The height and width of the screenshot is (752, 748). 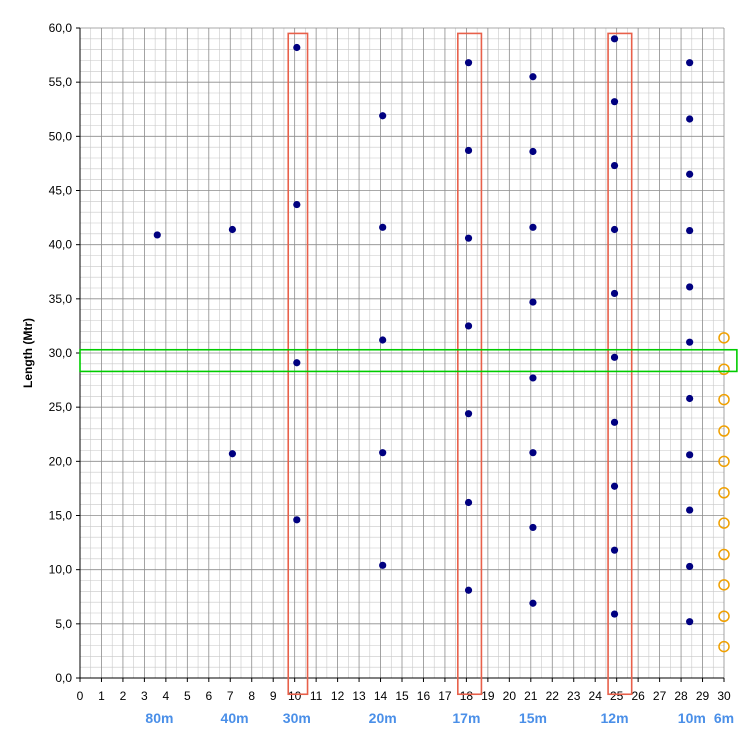 I want to click on x-tick-label: 22, so click(x=553, y=696).